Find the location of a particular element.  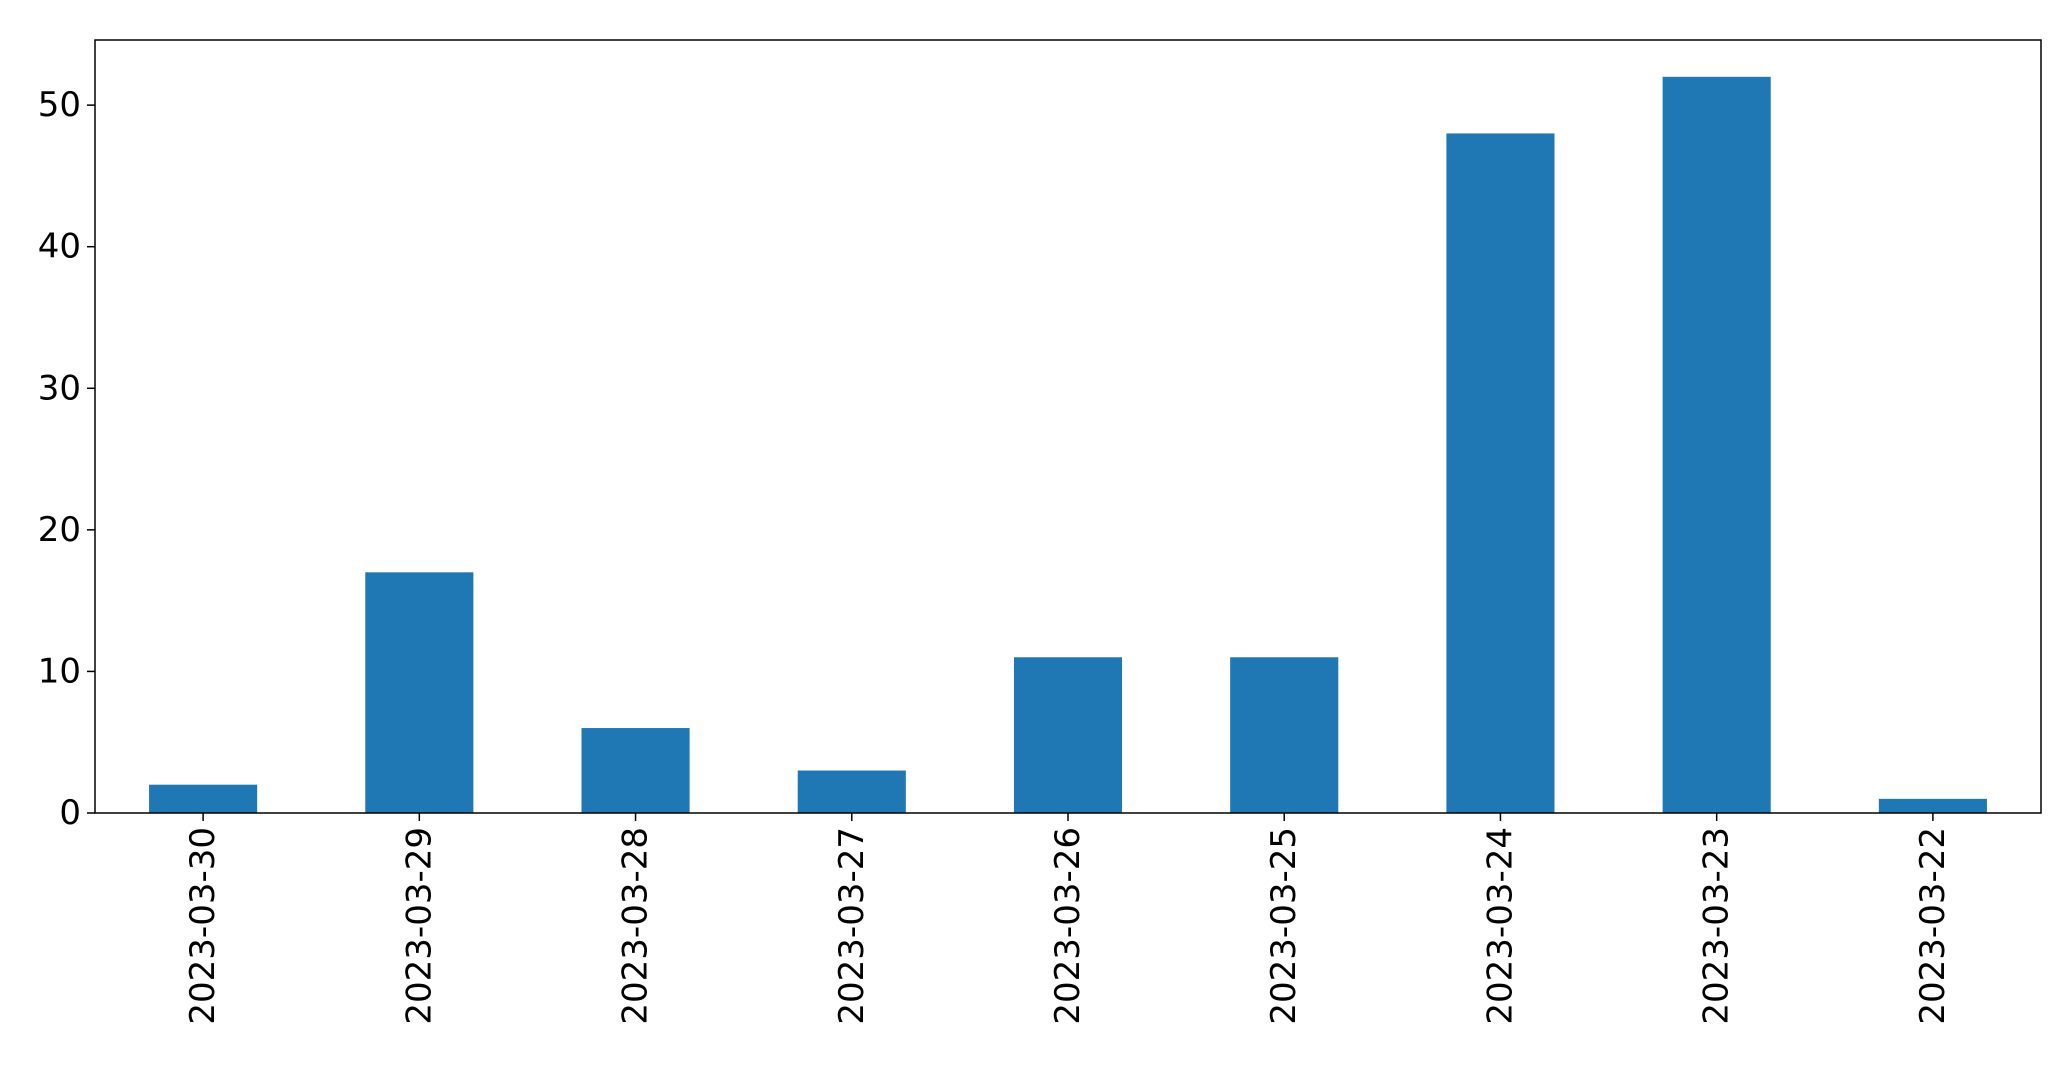

y-tick-label: 10 is located at coordinates (59, 671).